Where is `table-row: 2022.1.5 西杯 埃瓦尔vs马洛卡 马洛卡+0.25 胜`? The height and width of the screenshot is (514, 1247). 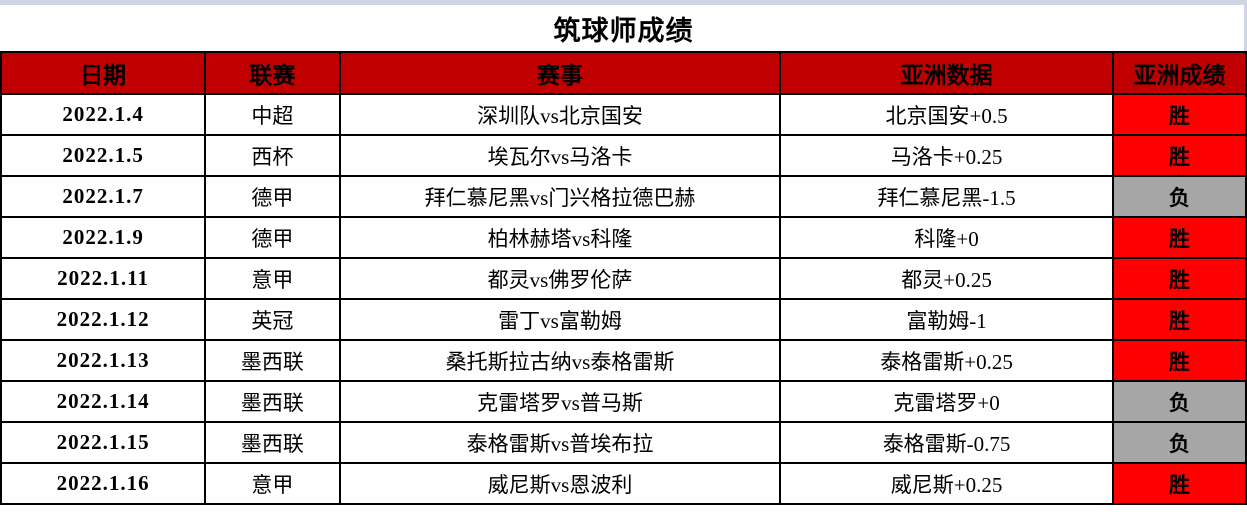 table-row: 2022.1.5 西杯 埃瓦尔vs马洛卡 马洛卡+0.25 胜 is located at coordinates (623, 155).